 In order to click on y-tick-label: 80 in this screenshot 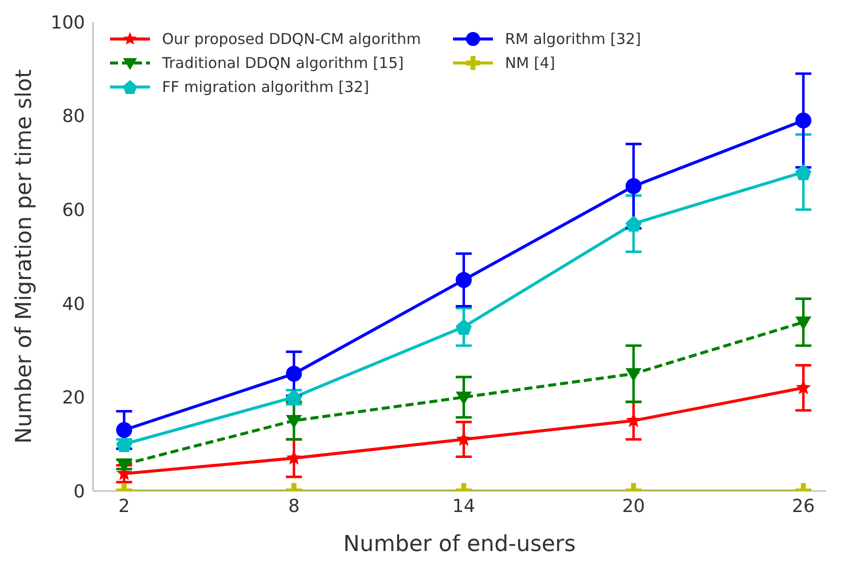, I will do `click(73, 117)`.